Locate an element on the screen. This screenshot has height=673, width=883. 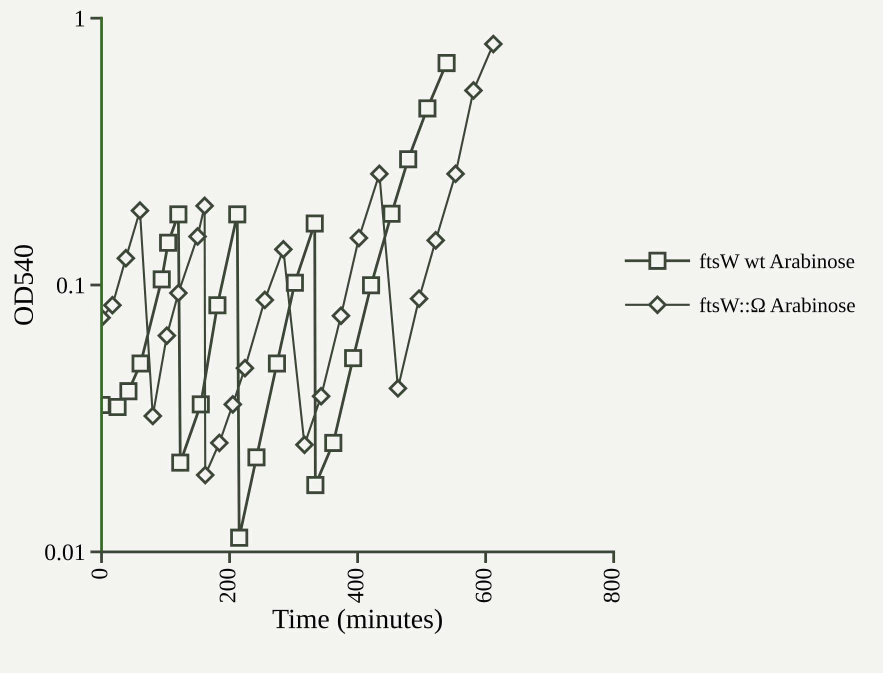
legend-label: ftsW::Ω Arabinose is located at coordinates (777, 304).